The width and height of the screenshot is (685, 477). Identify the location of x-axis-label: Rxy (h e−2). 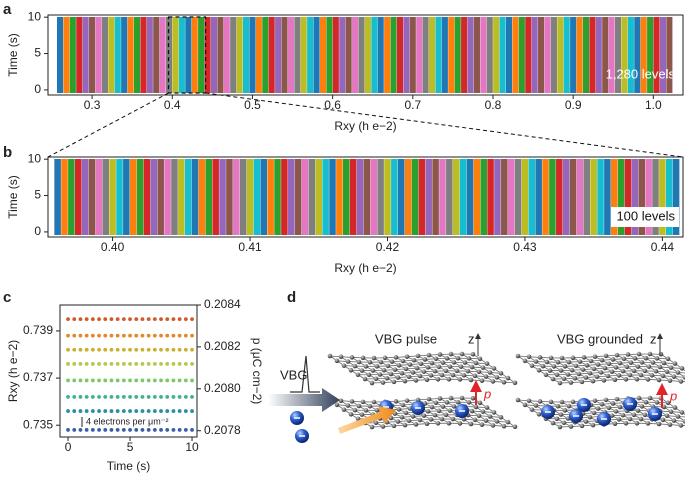
(365, 126).